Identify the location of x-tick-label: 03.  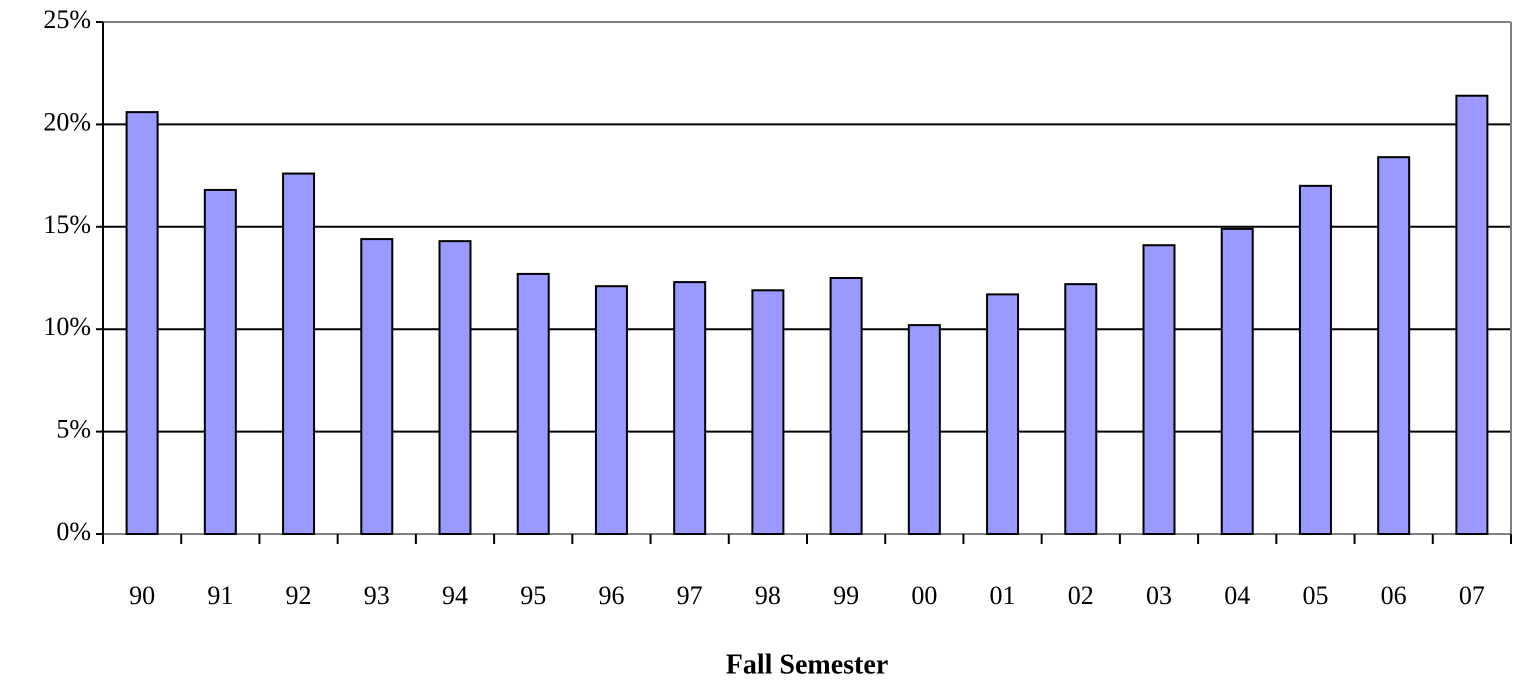
(1159, 595).